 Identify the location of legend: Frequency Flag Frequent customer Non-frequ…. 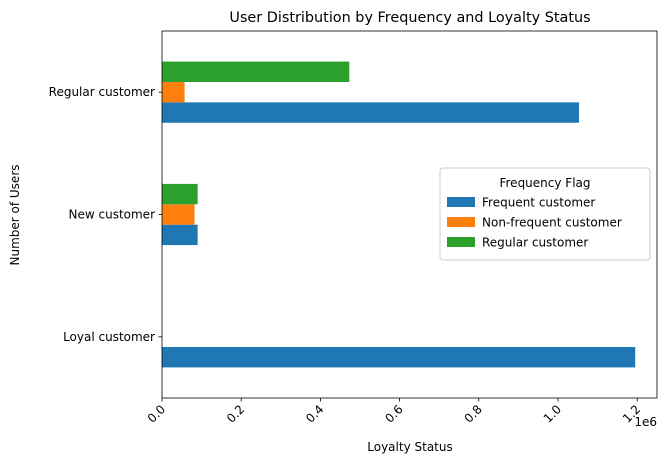
(545, 214).